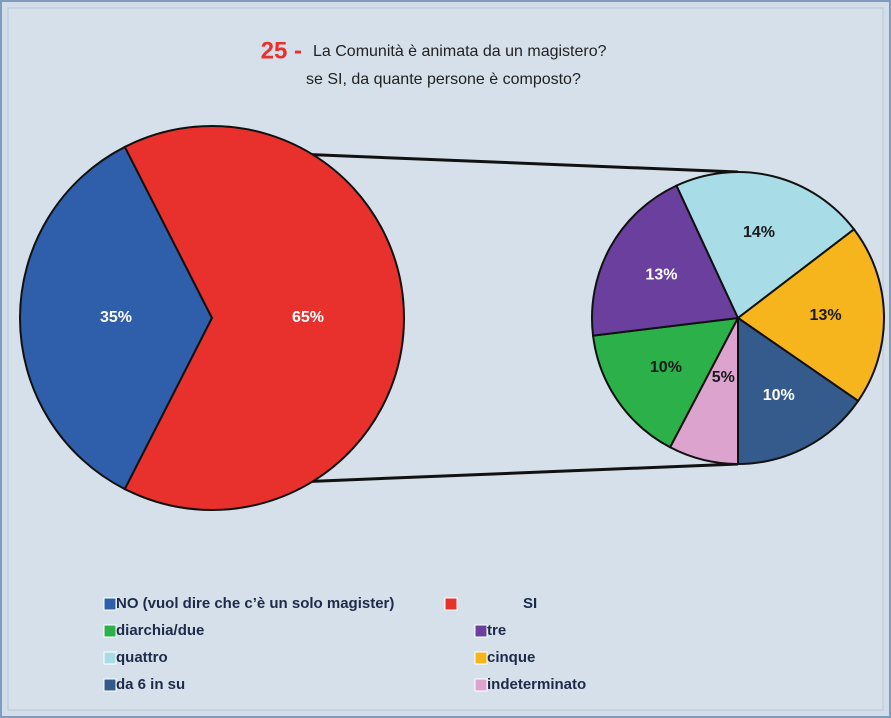 This screenshot has height=718, width=891. Describe the element at coordinates (496, 630) in the screenshot. I see `legend-label: tre` at that location.